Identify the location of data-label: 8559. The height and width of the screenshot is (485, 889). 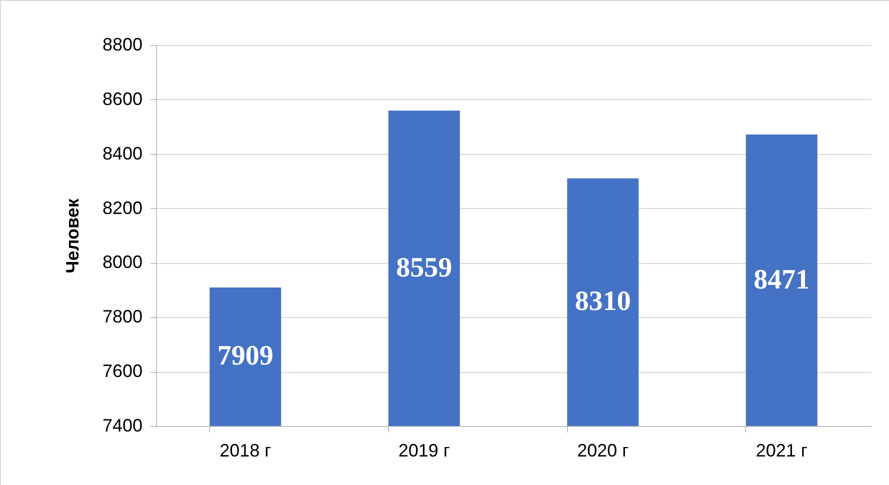
(424, 268).